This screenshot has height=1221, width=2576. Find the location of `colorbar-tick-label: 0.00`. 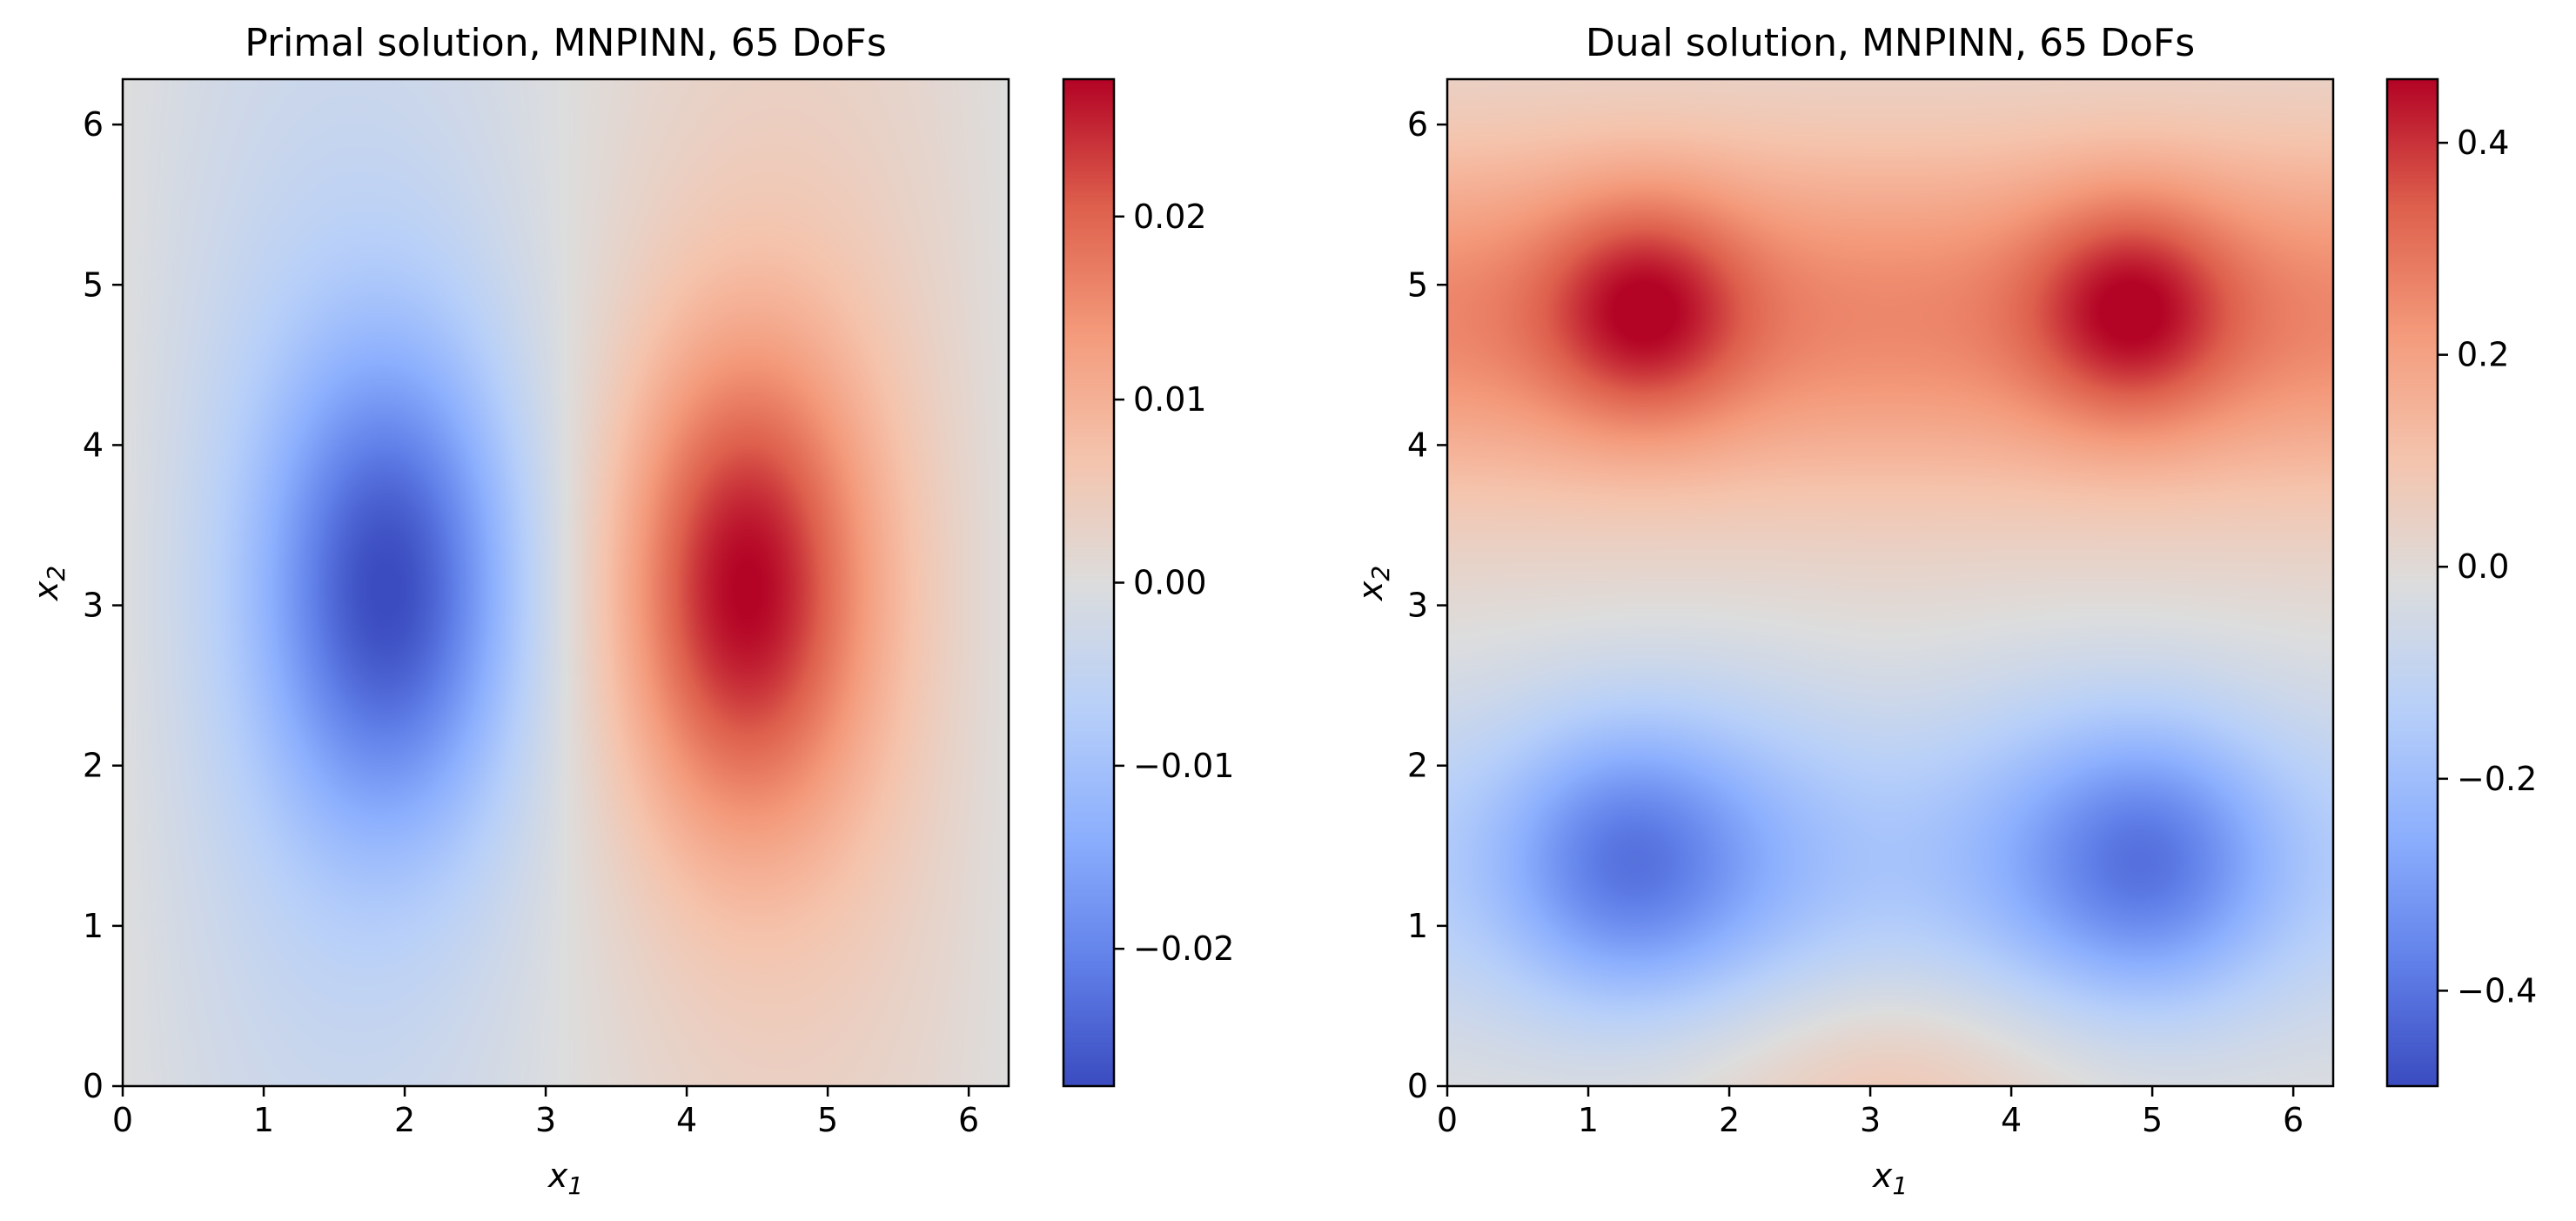

colorbar-tick-label: 0.00 is located at coordinates (1170, 583).